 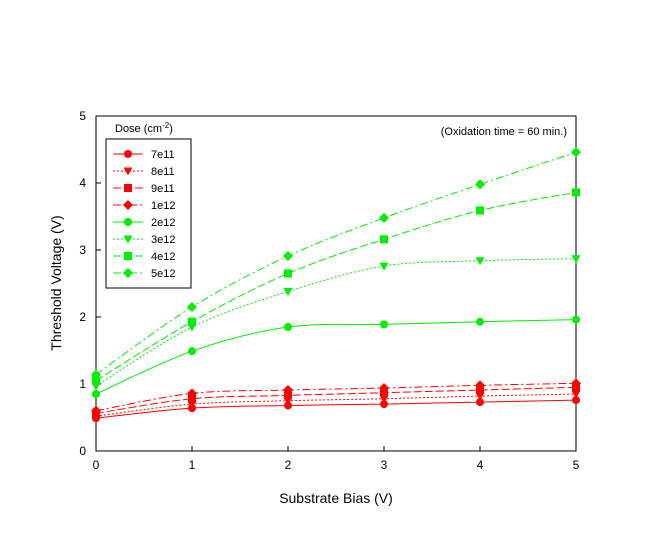 I want to click on legend: 7e11 8e11 9e11 1e12 2e12 3e12 4e12 5e12, so click(x=144, y=214).